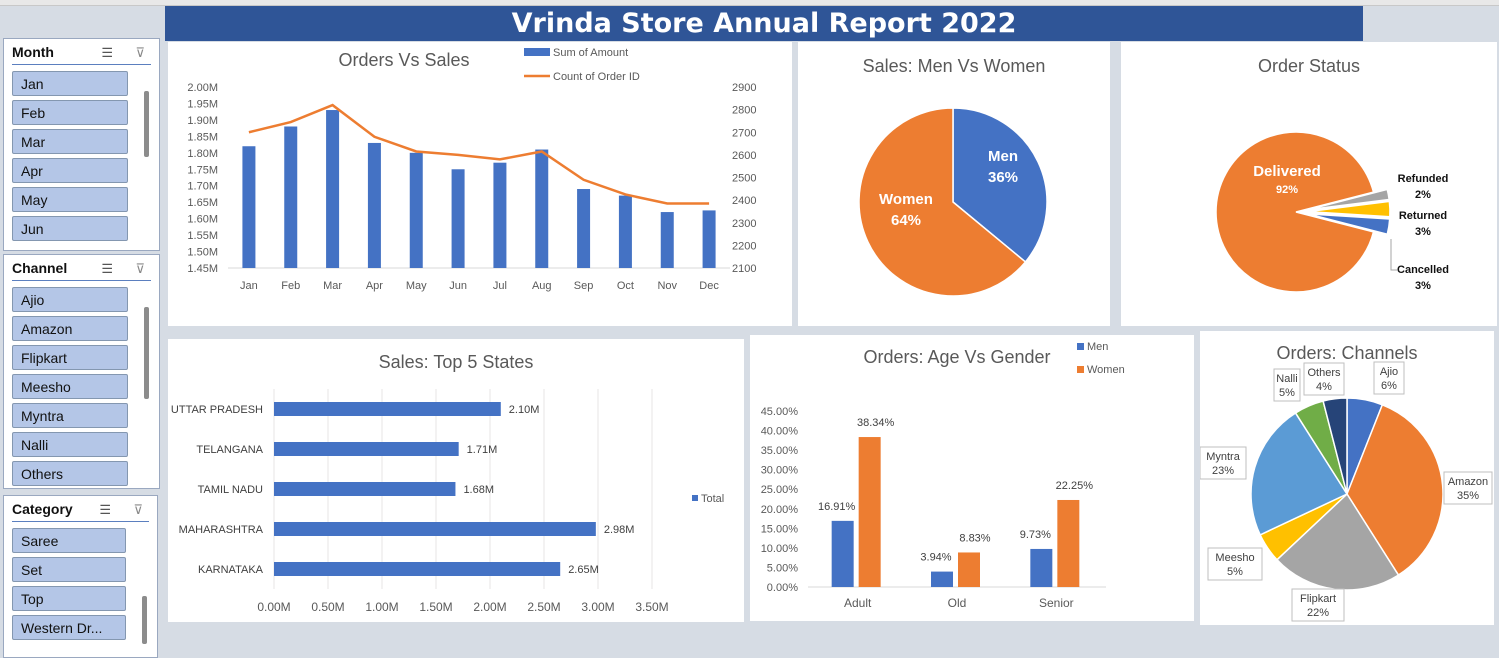 The image size is (1499, 658). What do you see at coordinates (70, 357) in the screenshot?
I see `slicer-item-flipkart: Flipkart` at bounding box center [70, 357].